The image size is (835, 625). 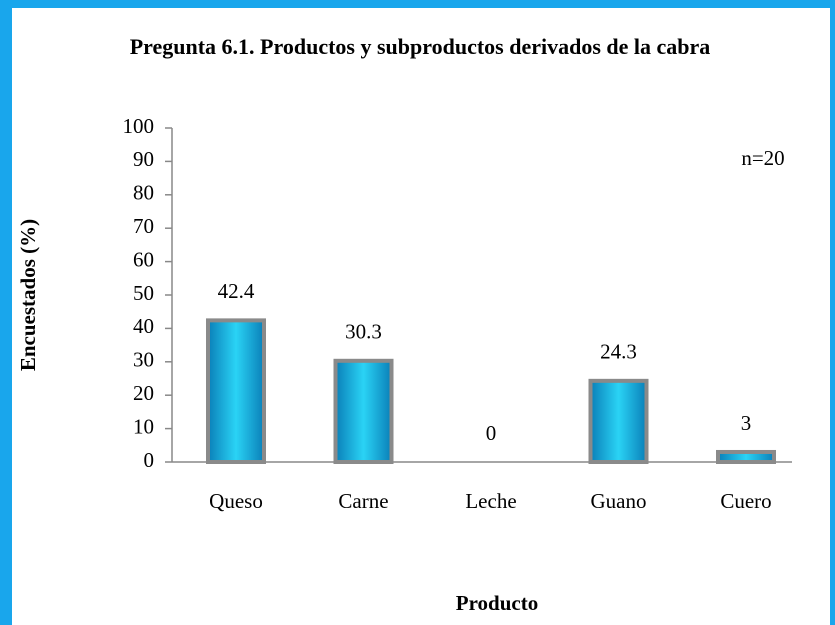 I want to click on y-tick-label: 40, so click(x=143, y=326).